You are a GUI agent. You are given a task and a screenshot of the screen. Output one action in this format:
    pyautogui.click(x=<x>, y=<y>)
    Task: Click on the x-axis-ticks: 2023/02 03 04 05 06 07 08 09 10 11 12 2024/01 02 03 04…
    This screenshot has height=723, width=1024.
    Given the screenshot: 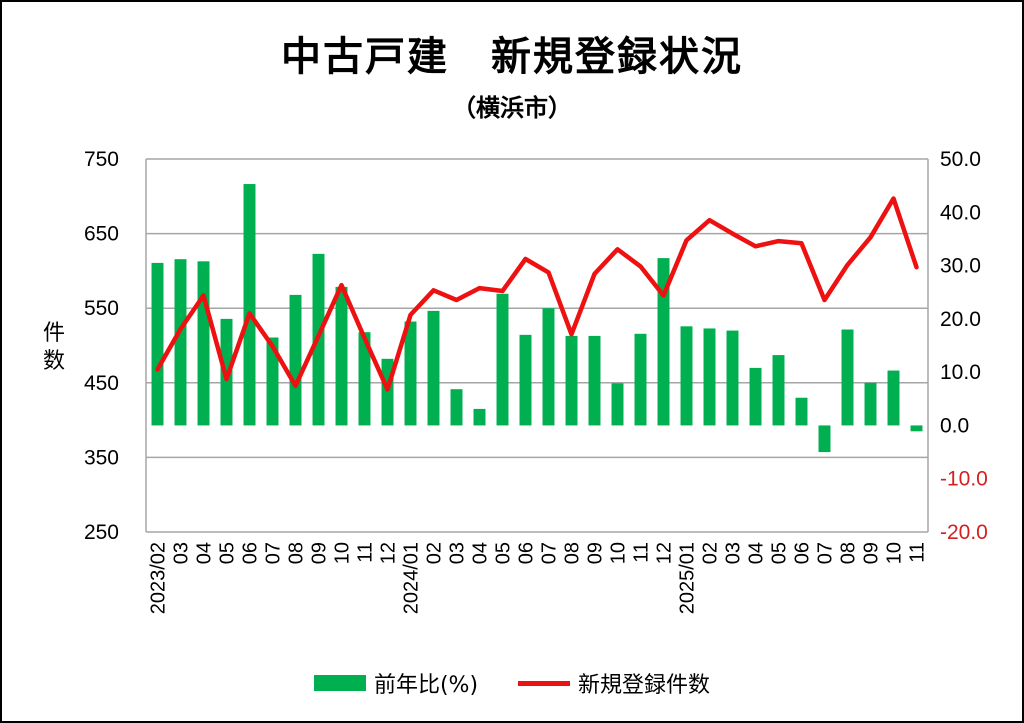 What is the action you would take?
    pyautogui.click(x=538, y=578)
    